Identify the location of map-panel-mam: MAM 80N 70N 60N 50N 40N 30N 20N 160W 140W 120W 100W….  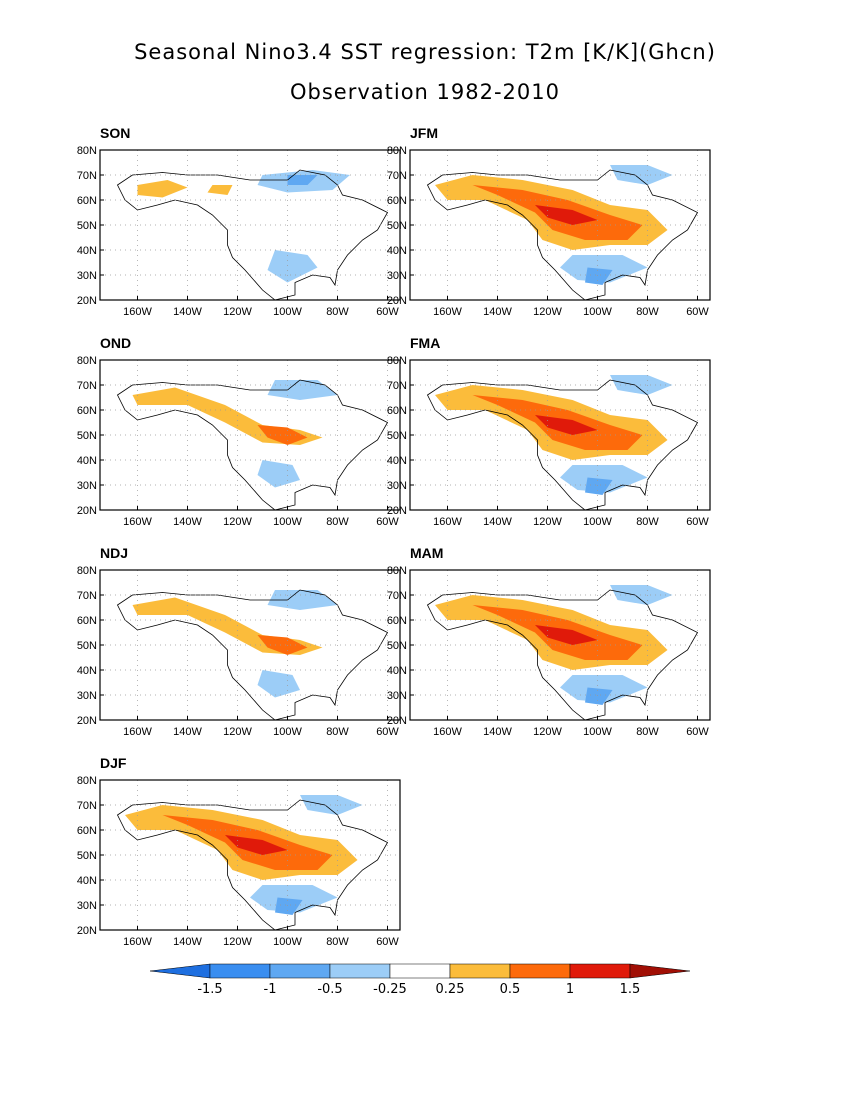
(536, 652).